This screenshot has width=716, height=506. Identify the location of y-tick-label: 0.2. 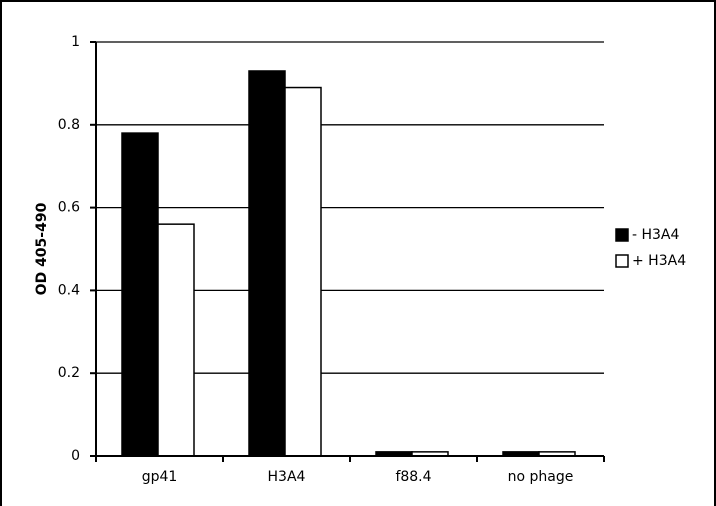
(69, 373).